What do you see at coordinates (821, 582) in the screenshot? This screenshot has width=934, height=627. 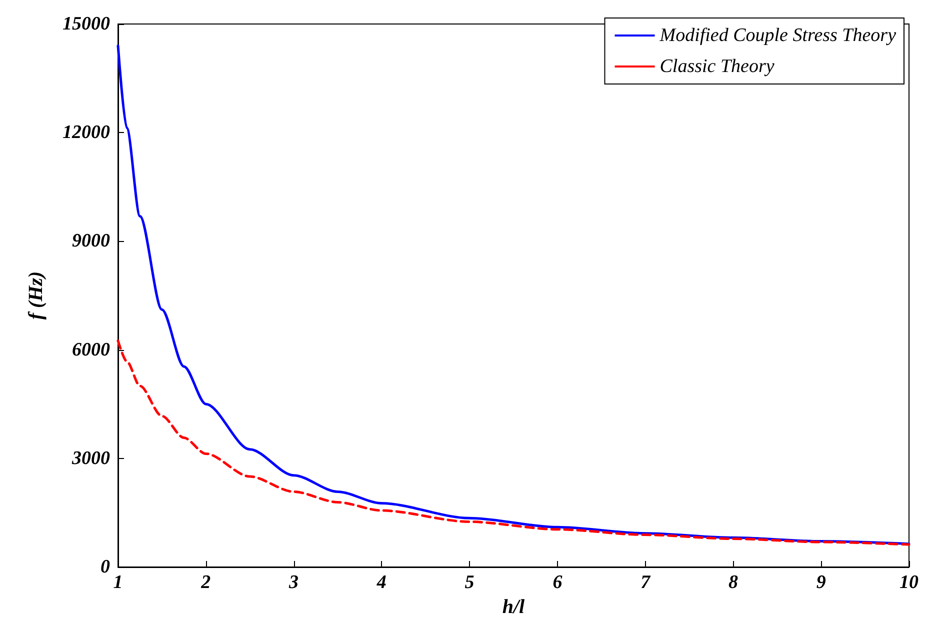 I see `x-tick-label: 9` at bounding box center [821, 582].